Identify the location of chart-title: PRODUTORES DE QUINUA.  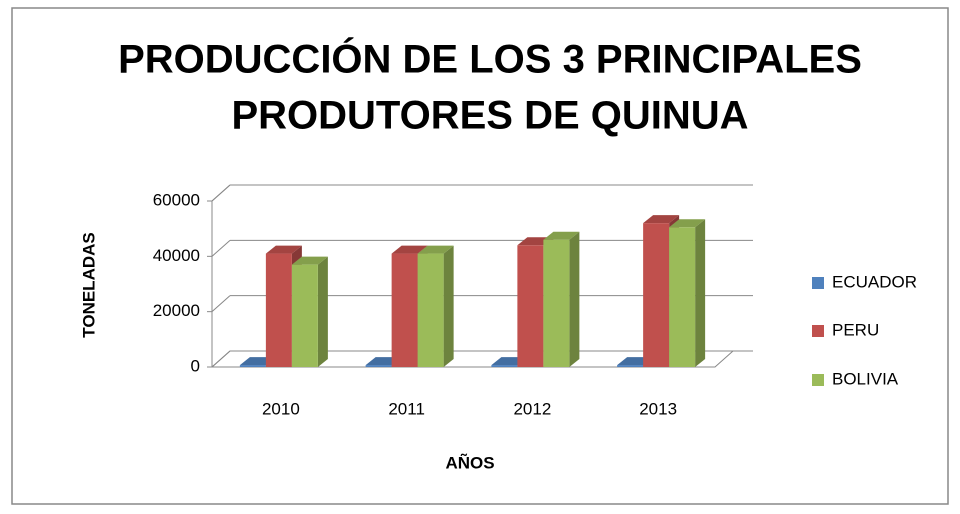
(489, 116).